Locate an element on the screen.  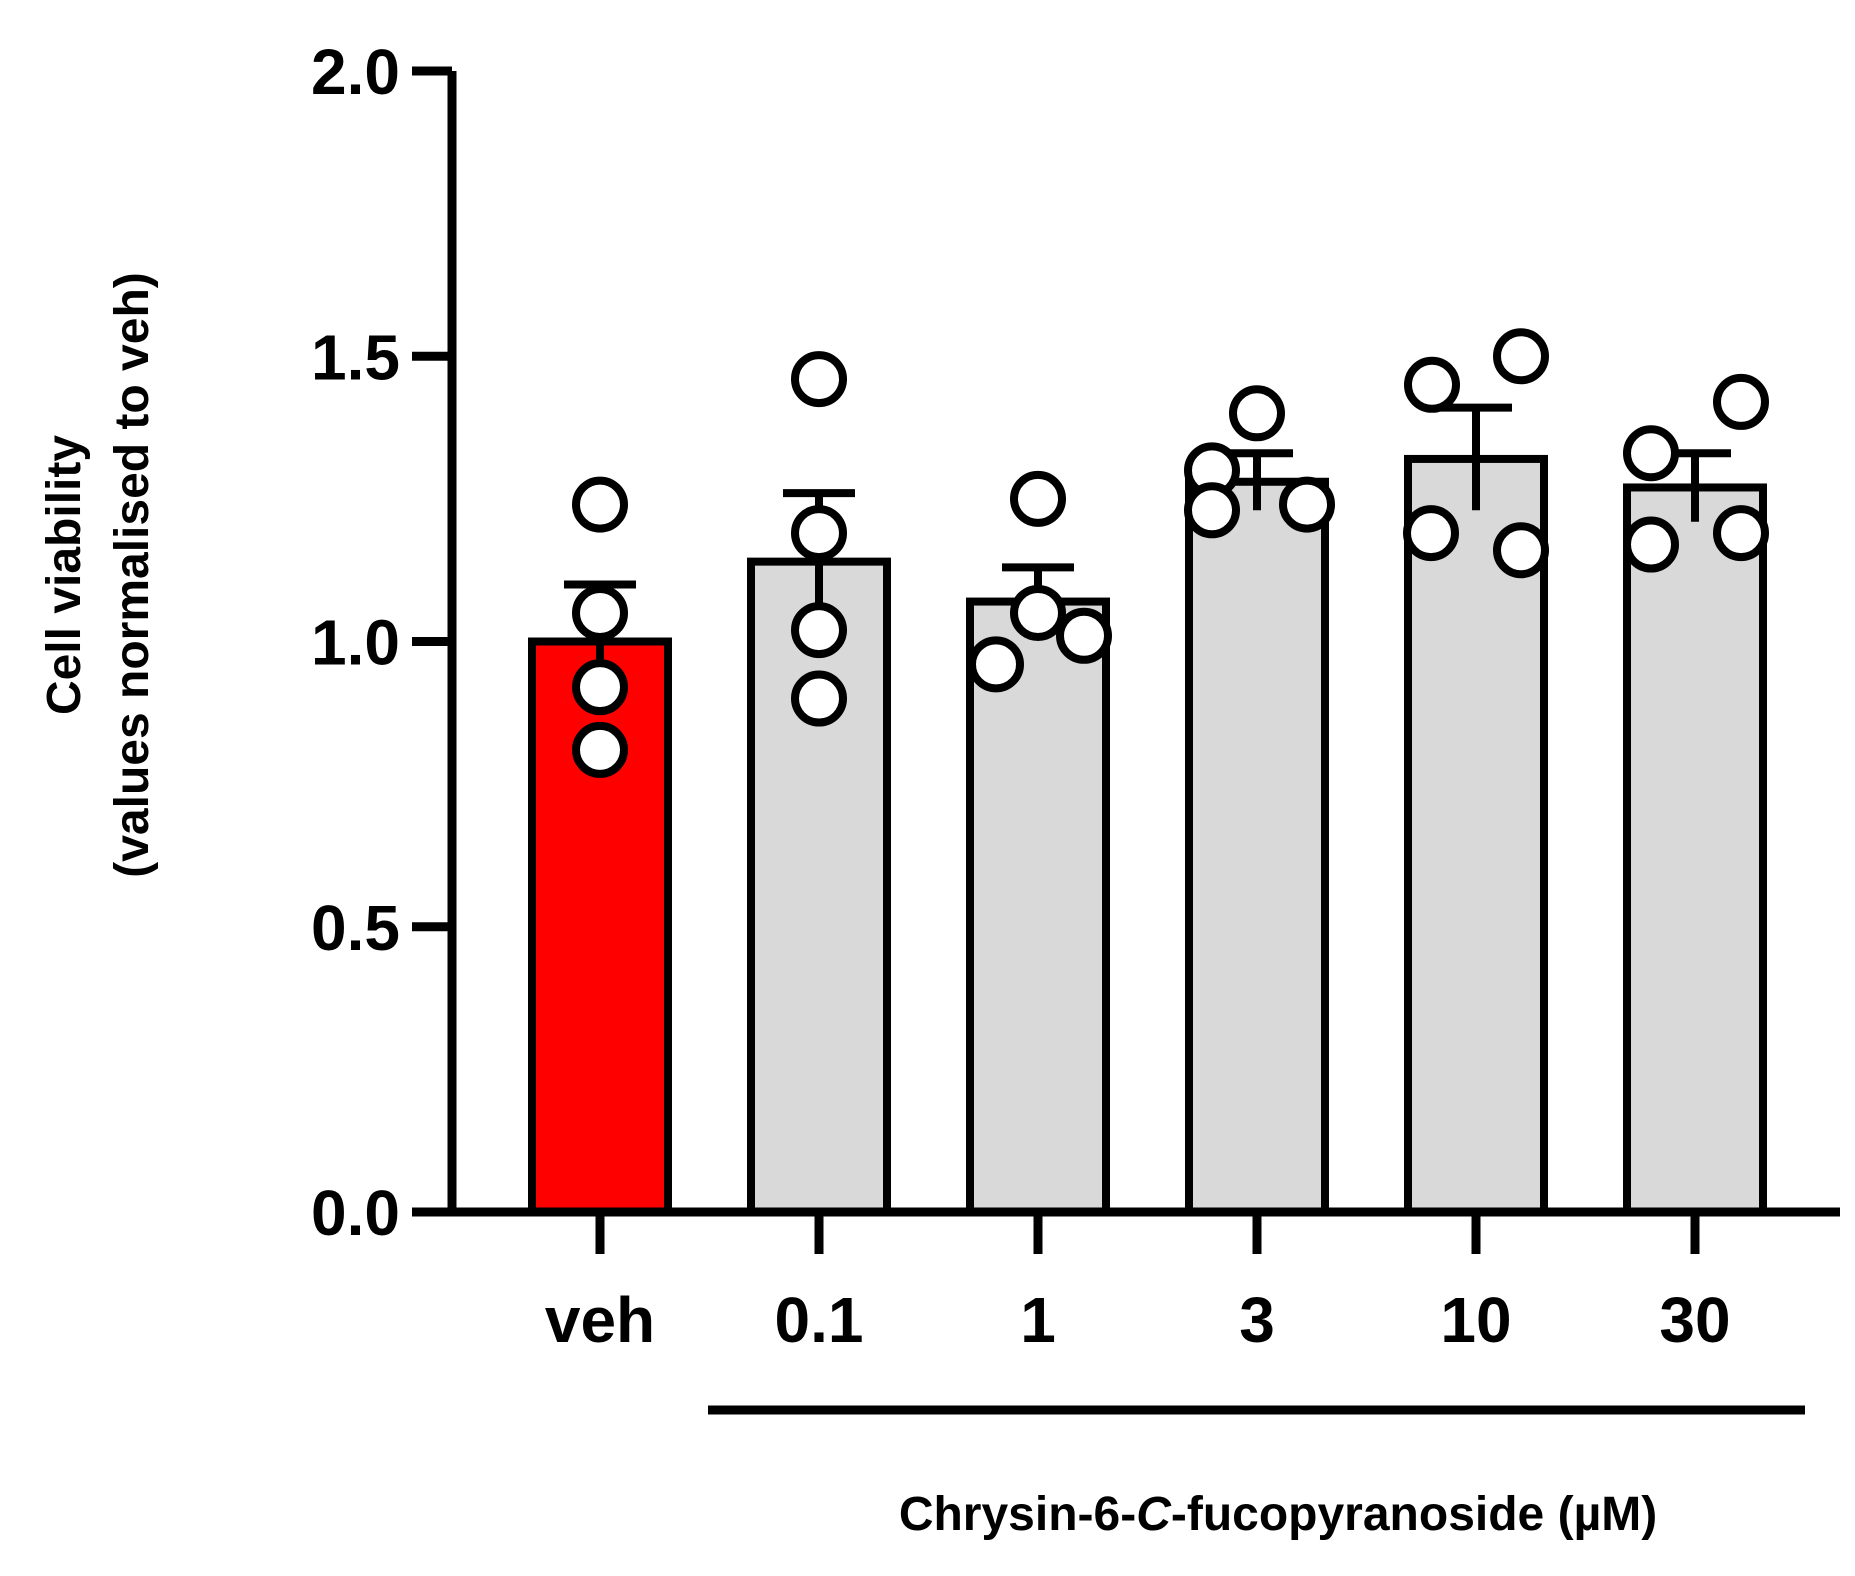
x-tick-label-3: 3 is located at coordinates (1257, 1320).